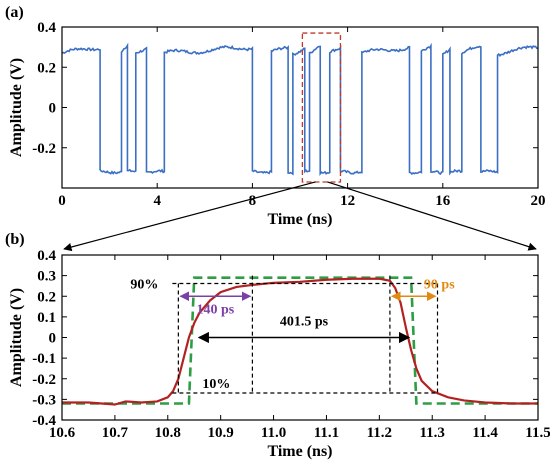 The width and height of the screenshot is (550, 470). I want to click on panel-b-y-tick-label: -0.2, so click(44, 380).